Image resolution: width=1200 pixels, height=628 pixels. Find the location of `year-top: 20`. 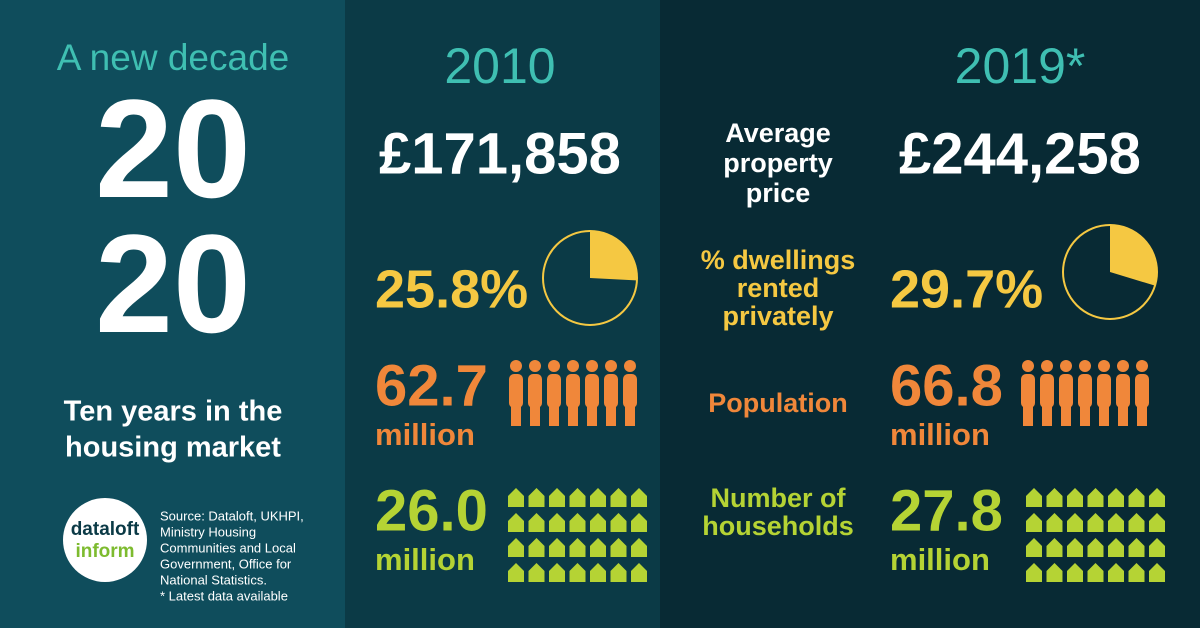

year-top: 20 is located at coordinates (173, 148).